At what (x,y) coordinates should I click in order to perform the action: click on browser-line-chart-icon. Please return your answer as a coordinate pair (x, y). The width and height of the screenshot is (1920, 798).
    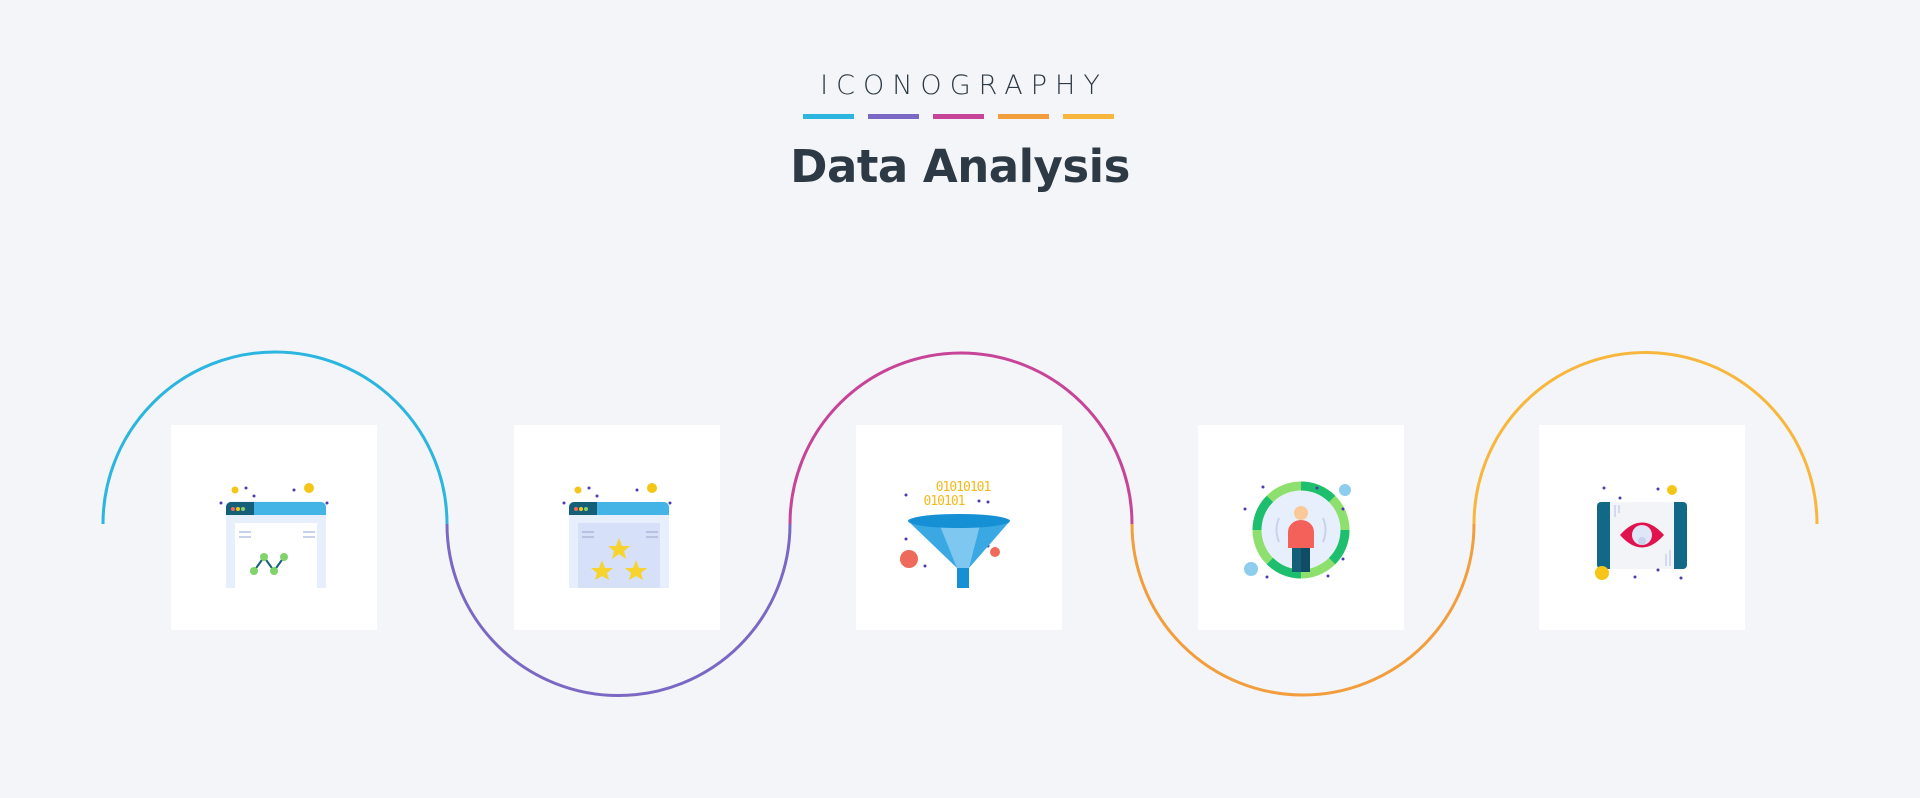
    Looking at the image, I should click on (274, 535).